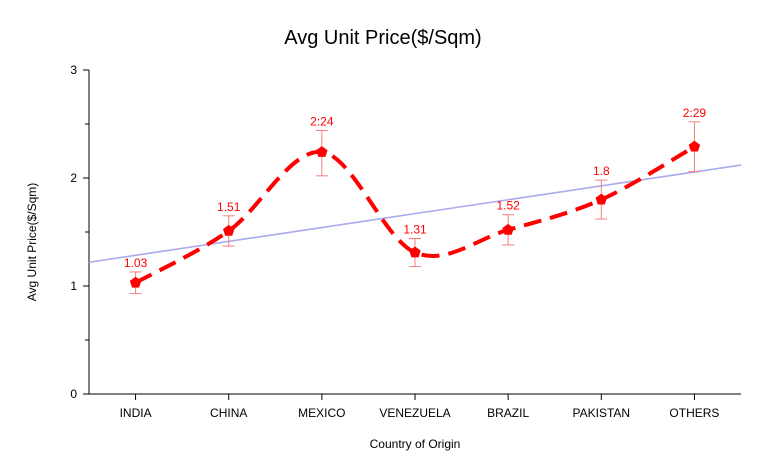 This screenshot has height=476, width=765. Describe the element at coordinates (73, 286) in the screenshot. I see `y-tick-label: 1` at that location.